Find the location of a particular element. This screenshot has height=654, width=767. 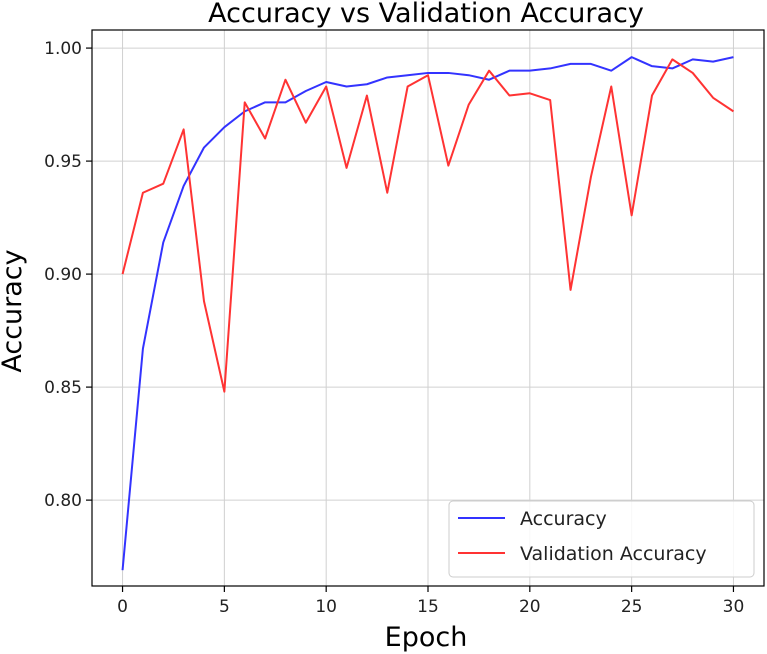

legend-label-validation-accuracy: Validation Accuracy is located at coordinates (613, 554).